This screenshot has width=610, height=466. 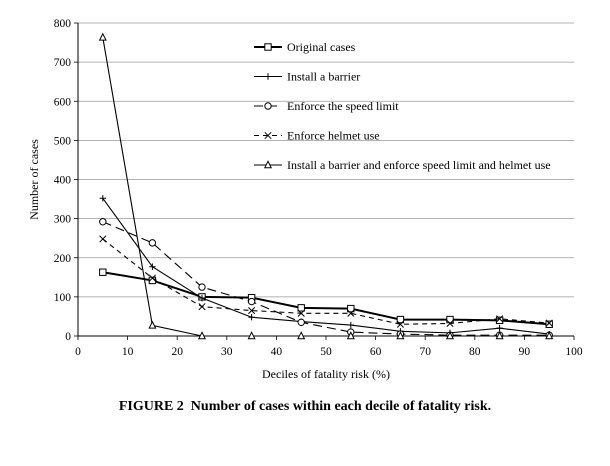 I want to click on series-square, so click(x=326, y=298).